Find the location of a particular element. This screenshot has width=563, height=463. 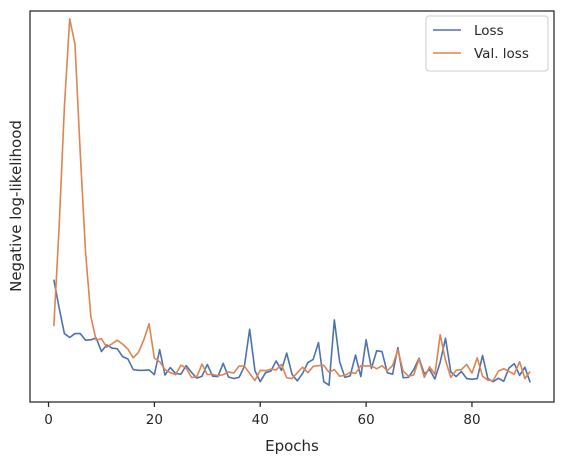

legend-label-val-loss: Val. loss is located at coordinates (501, 54).